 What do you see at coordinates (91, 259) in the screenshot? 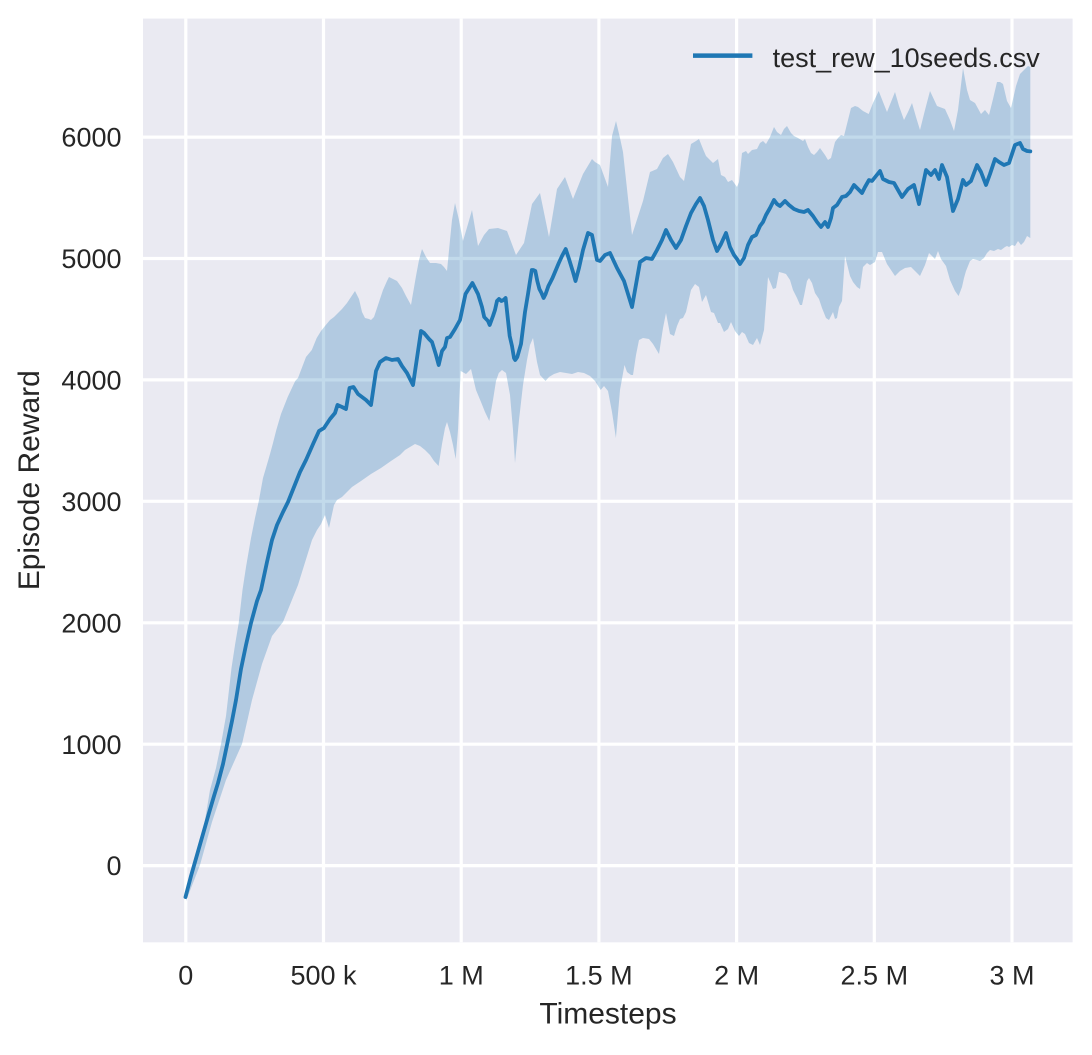
I see `svg-text: 5000` at bounding box center [91, 259].